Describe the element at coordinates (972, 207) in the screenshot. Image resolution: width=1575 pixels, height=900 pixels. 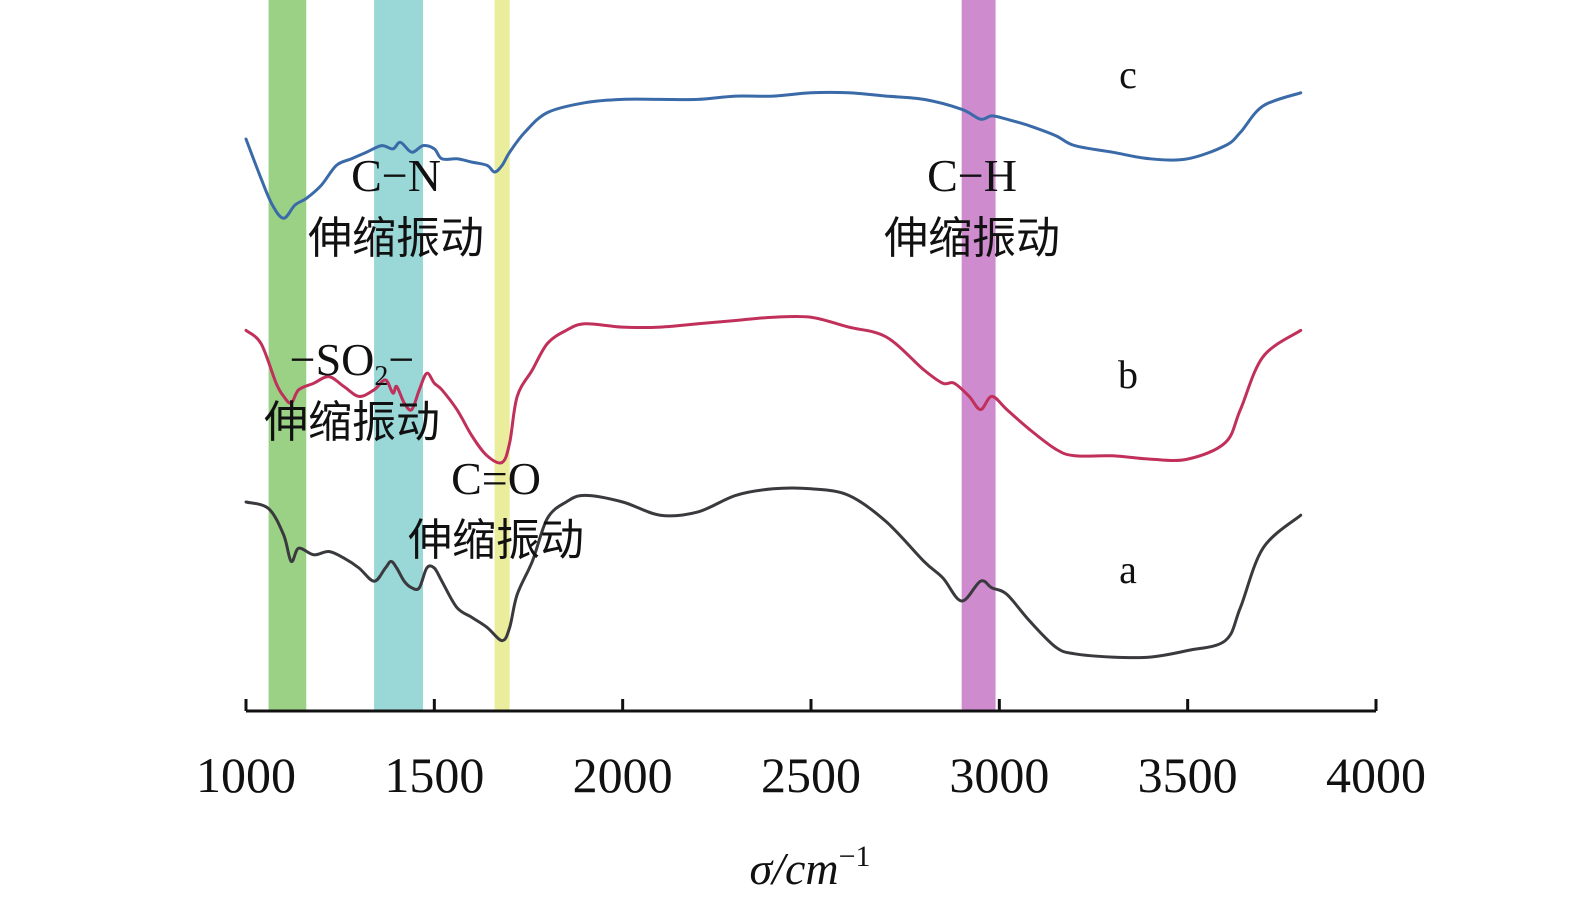
I see `annotation-ch: C−H 伸缩振动` at that location.